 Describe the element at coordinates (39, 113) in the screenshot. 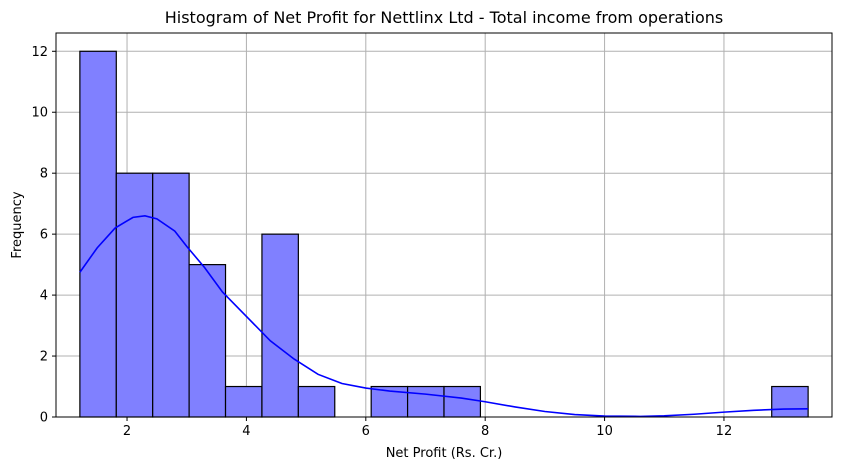

I see `y-tick-label: 10` at that location.